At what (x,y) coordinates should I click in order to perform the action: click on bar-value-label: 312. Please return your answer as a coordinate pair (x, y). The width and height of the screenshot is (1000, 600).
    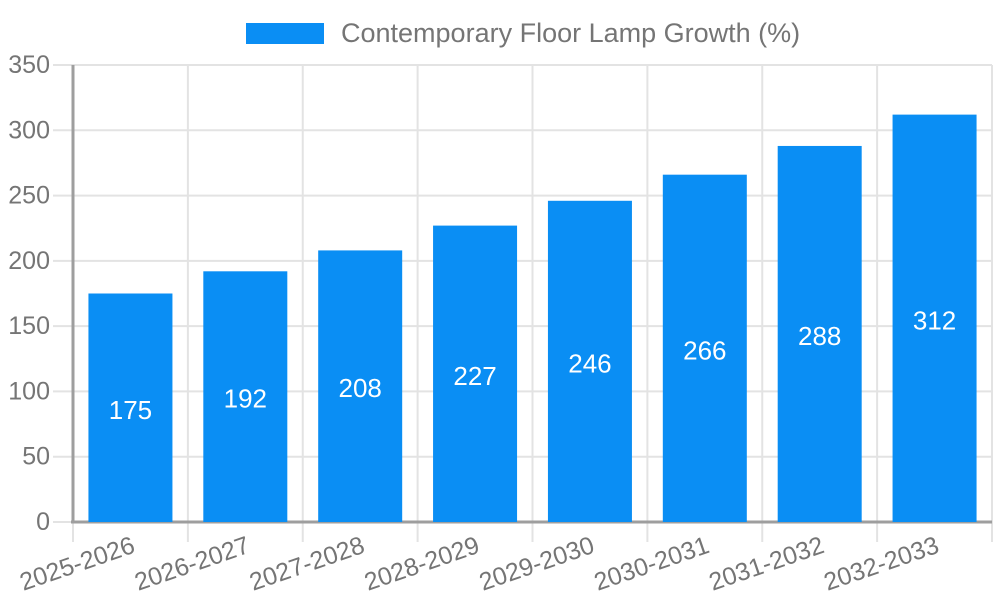
    Looking at the image, I should click on (934, 320).